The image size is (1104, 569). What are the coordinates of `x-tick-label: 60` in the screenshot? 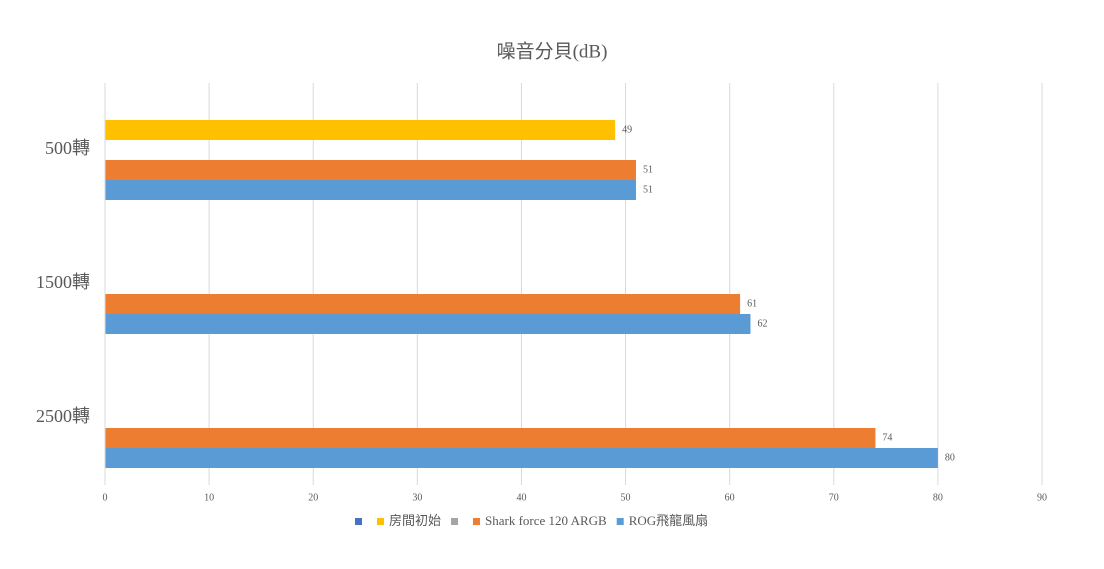 It's located at (730, 497).